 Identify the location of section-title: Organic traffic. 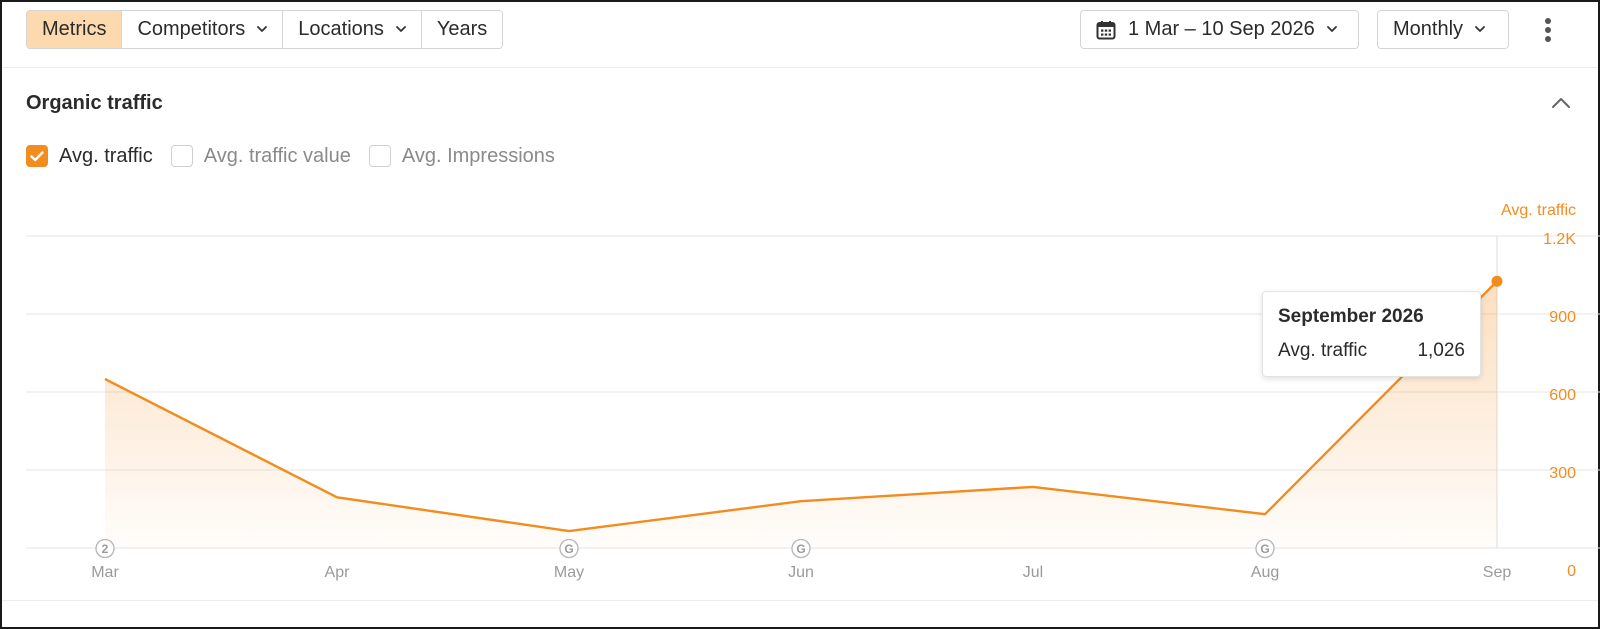
(94, 103).